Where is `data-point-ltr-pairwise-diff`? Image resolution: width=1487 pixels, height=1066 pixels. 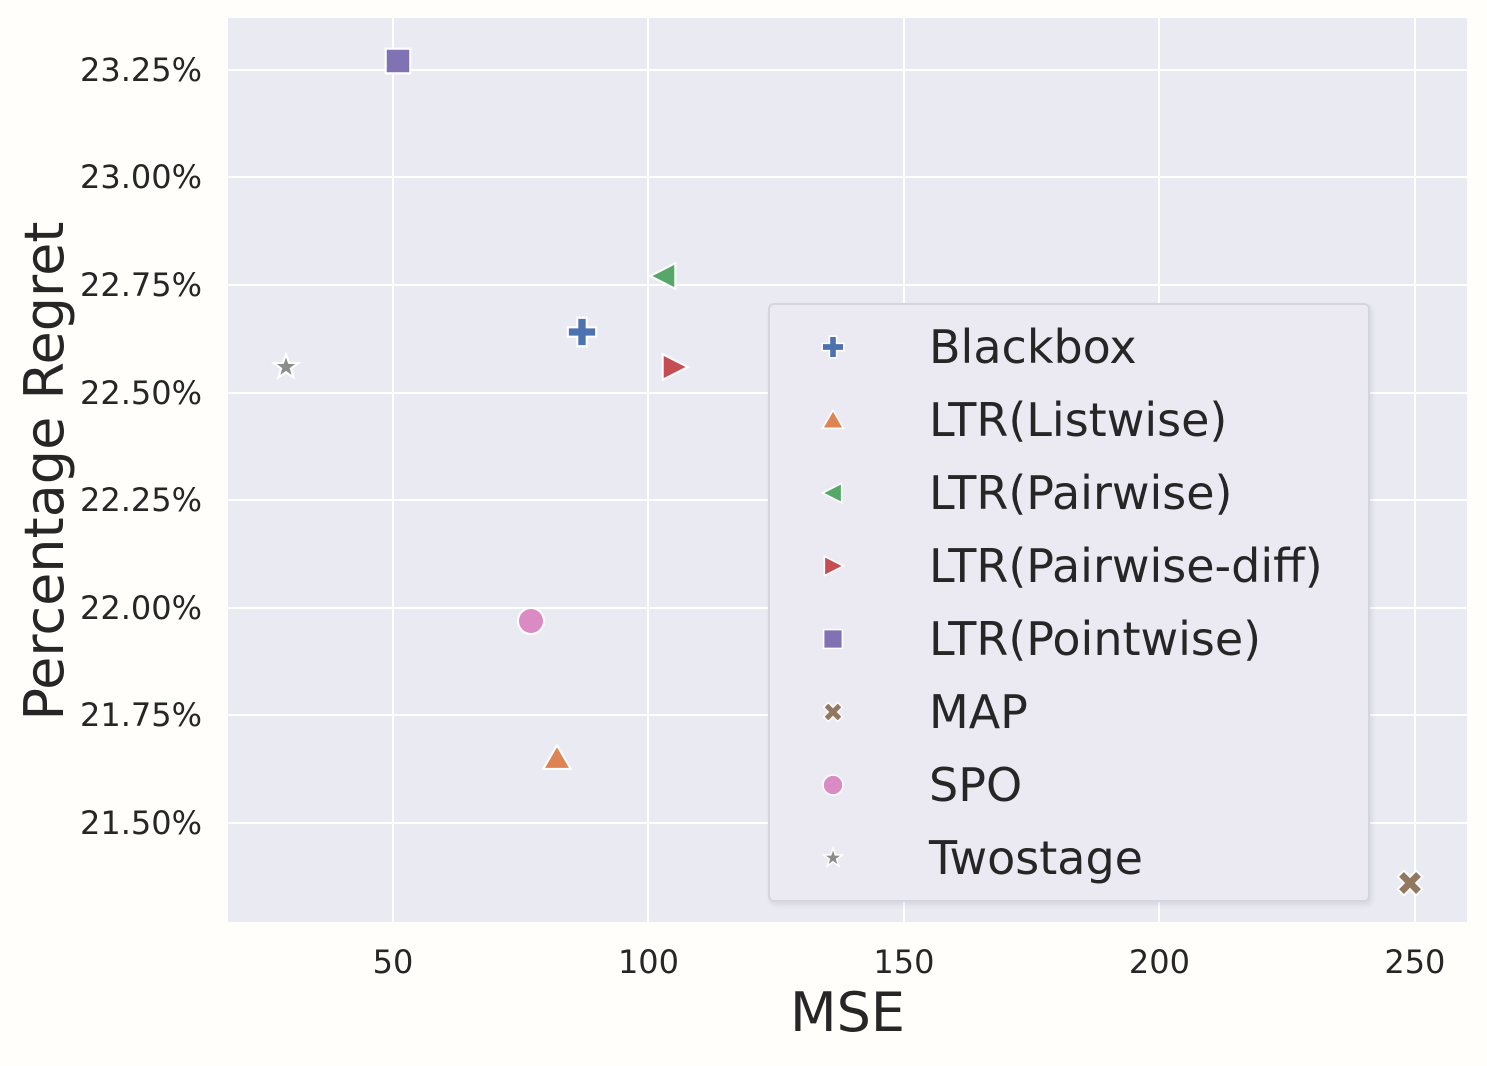
data-point-ltr-pairwise-diff is located at coordinates (674, 367).